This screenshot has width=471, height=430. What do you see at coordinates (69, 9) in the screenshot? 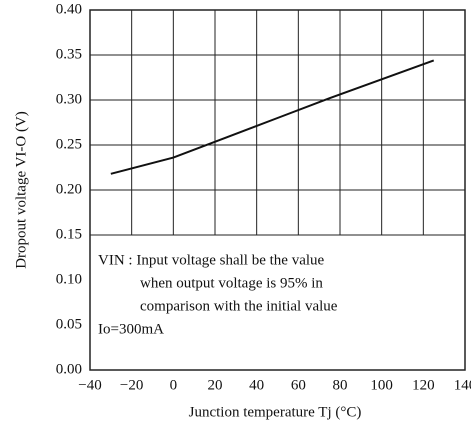
I see `y-tick-label: 0.40` at bounding box center [69, 9].